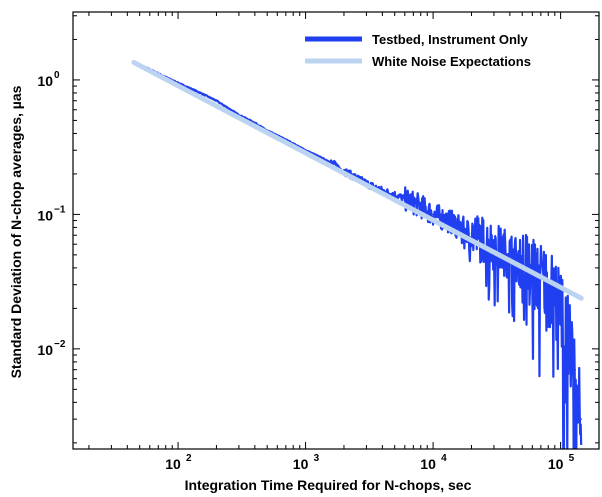  I want to click on x-tick-label-exponent: 5, so click(572, 458).